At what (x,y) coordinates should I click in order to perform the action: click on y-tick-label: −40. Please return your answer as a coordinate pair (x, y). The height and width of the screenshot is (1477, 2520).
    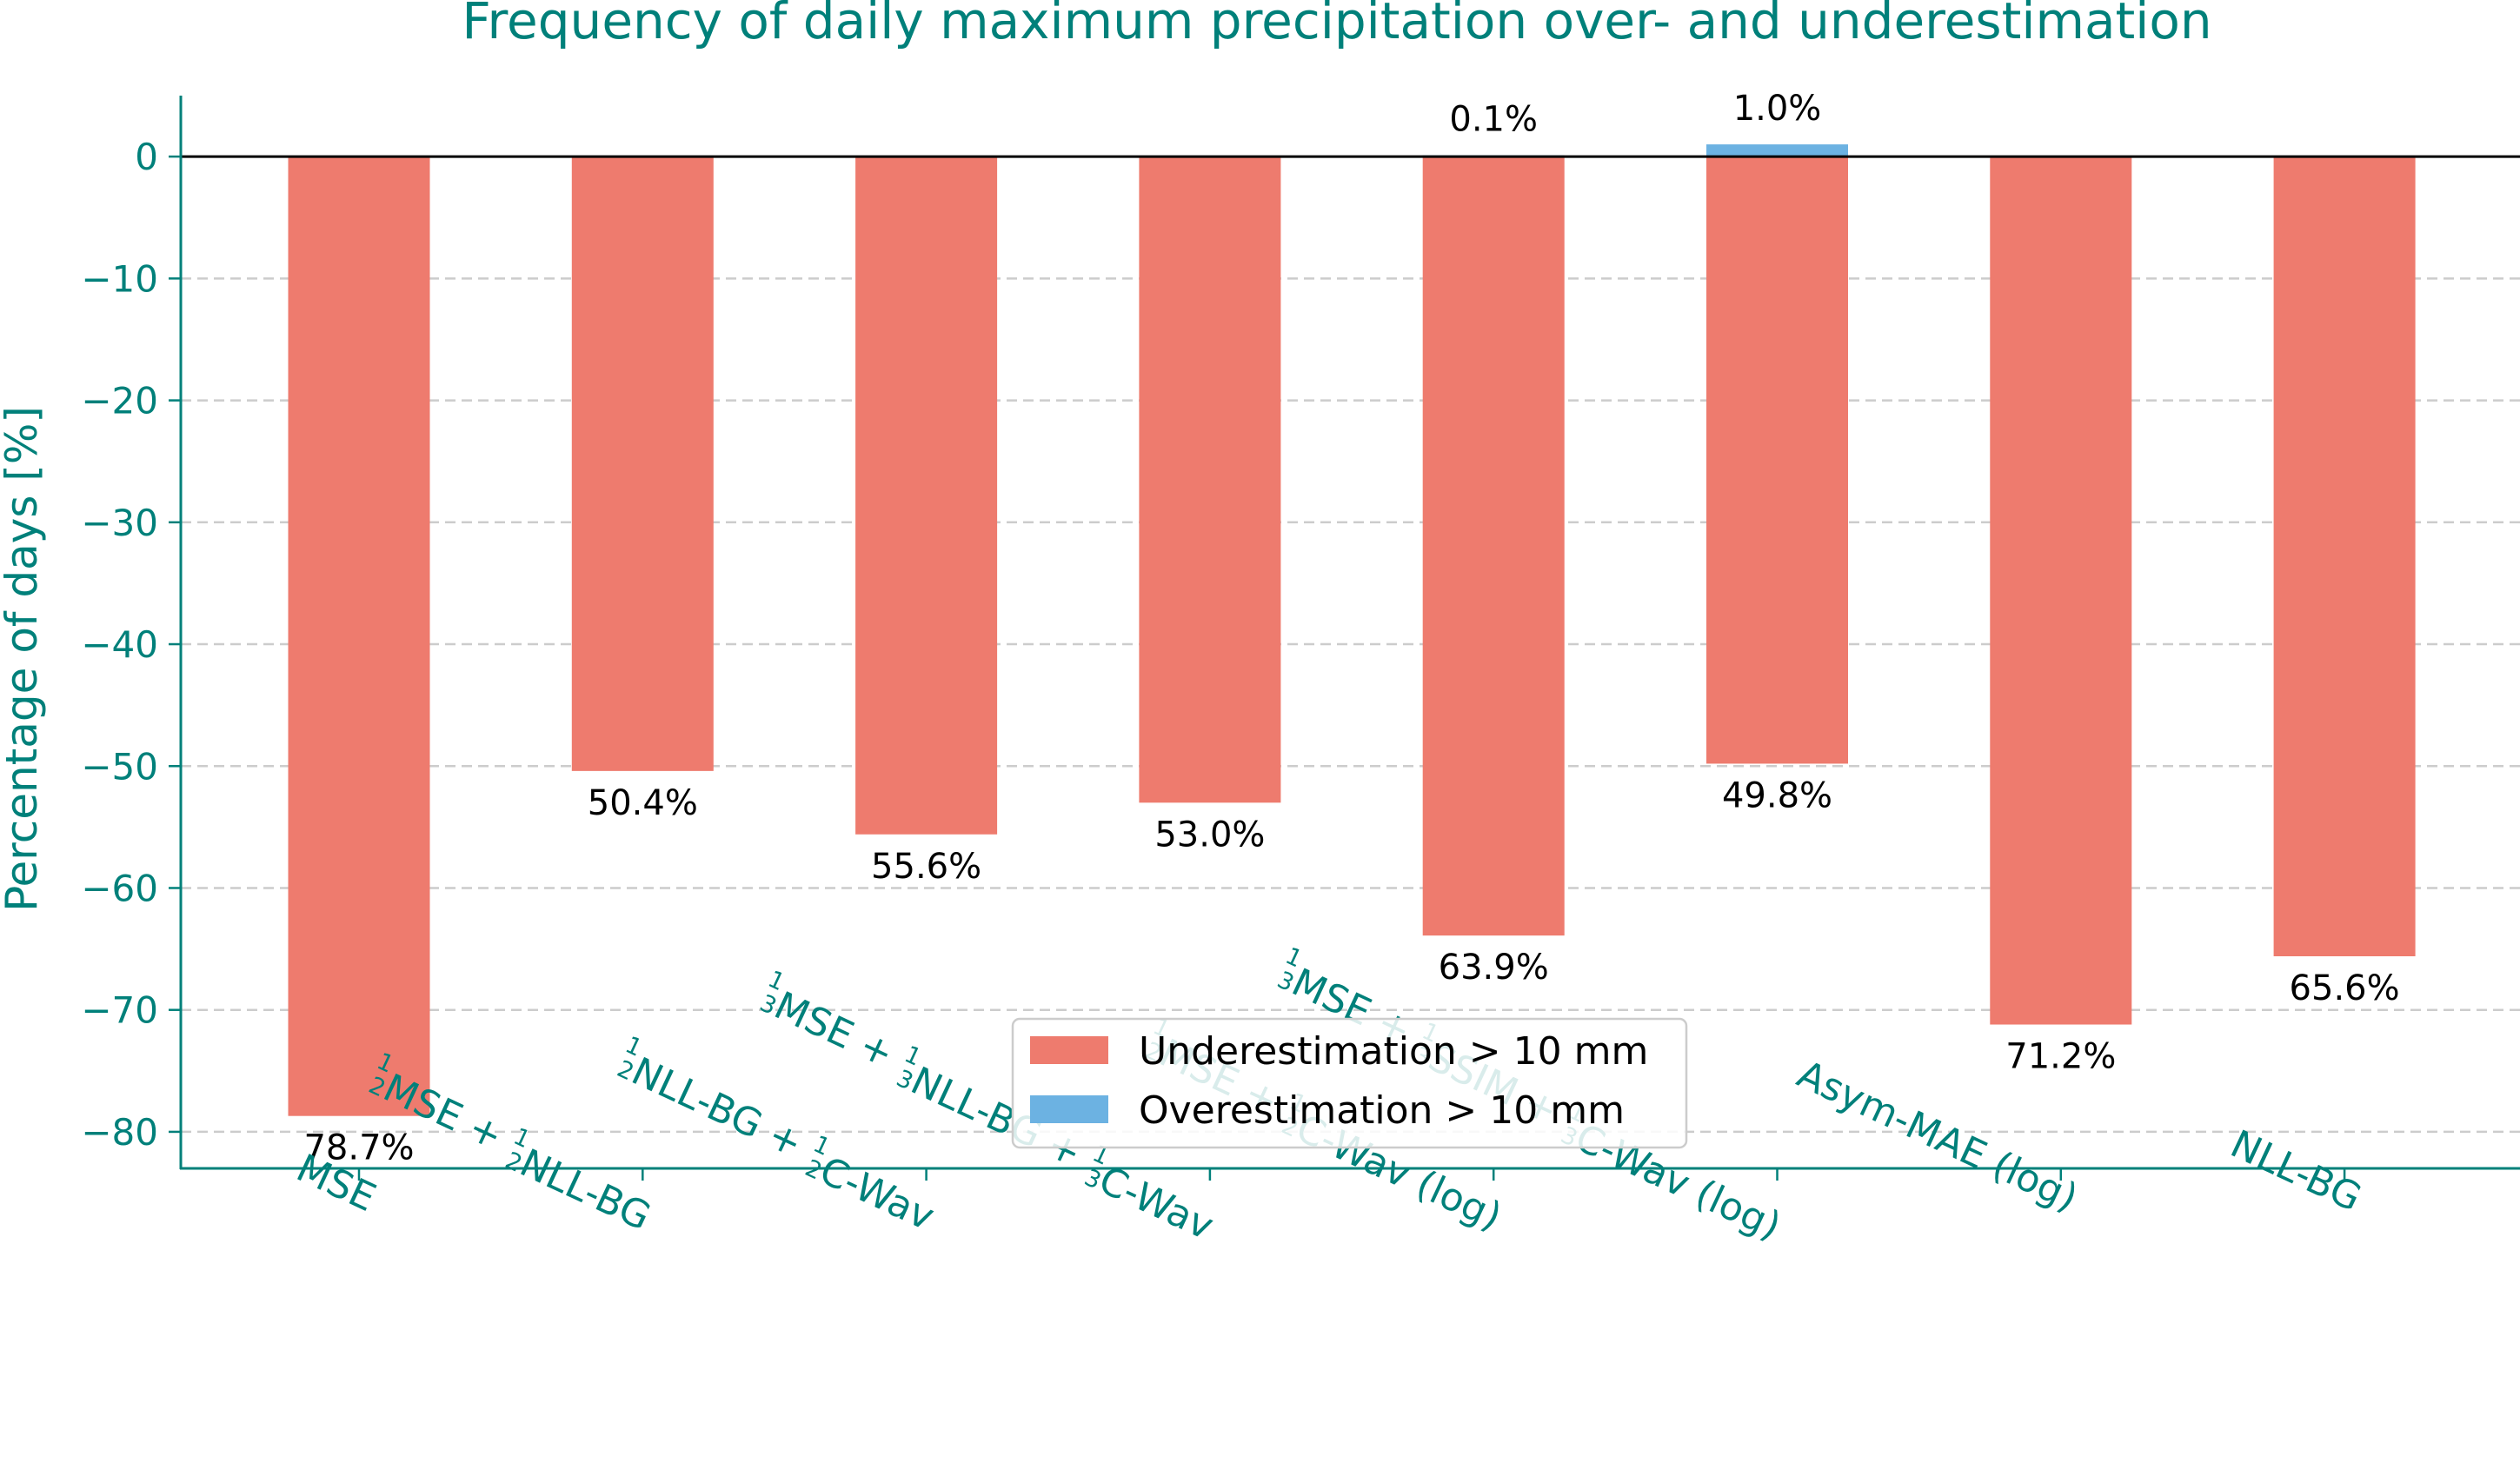
    Looking at the image, I should click on (119, 644).